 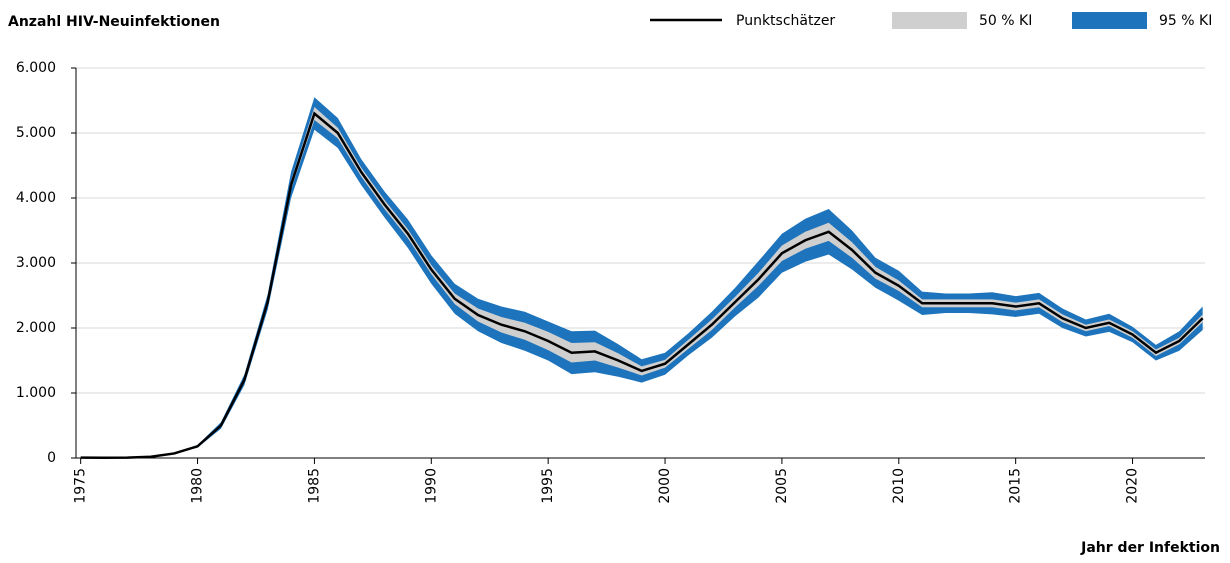 I want to click on y-tick-label: 0, so click(x=51, y=458).